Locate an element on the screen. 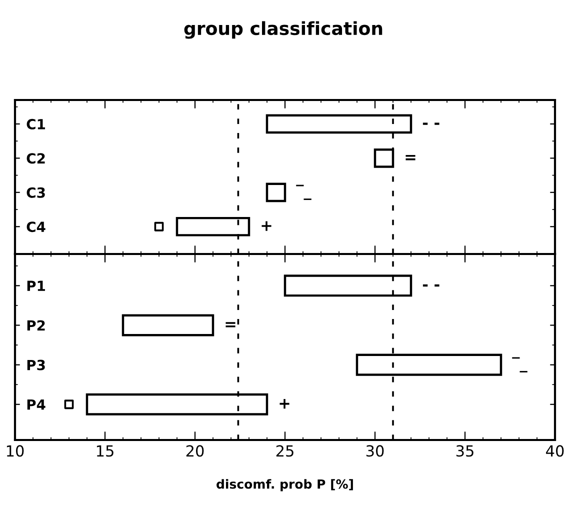 This screenshot has height=511, width=567. y-tick-label: C1 is located at coordinates (36, 124).